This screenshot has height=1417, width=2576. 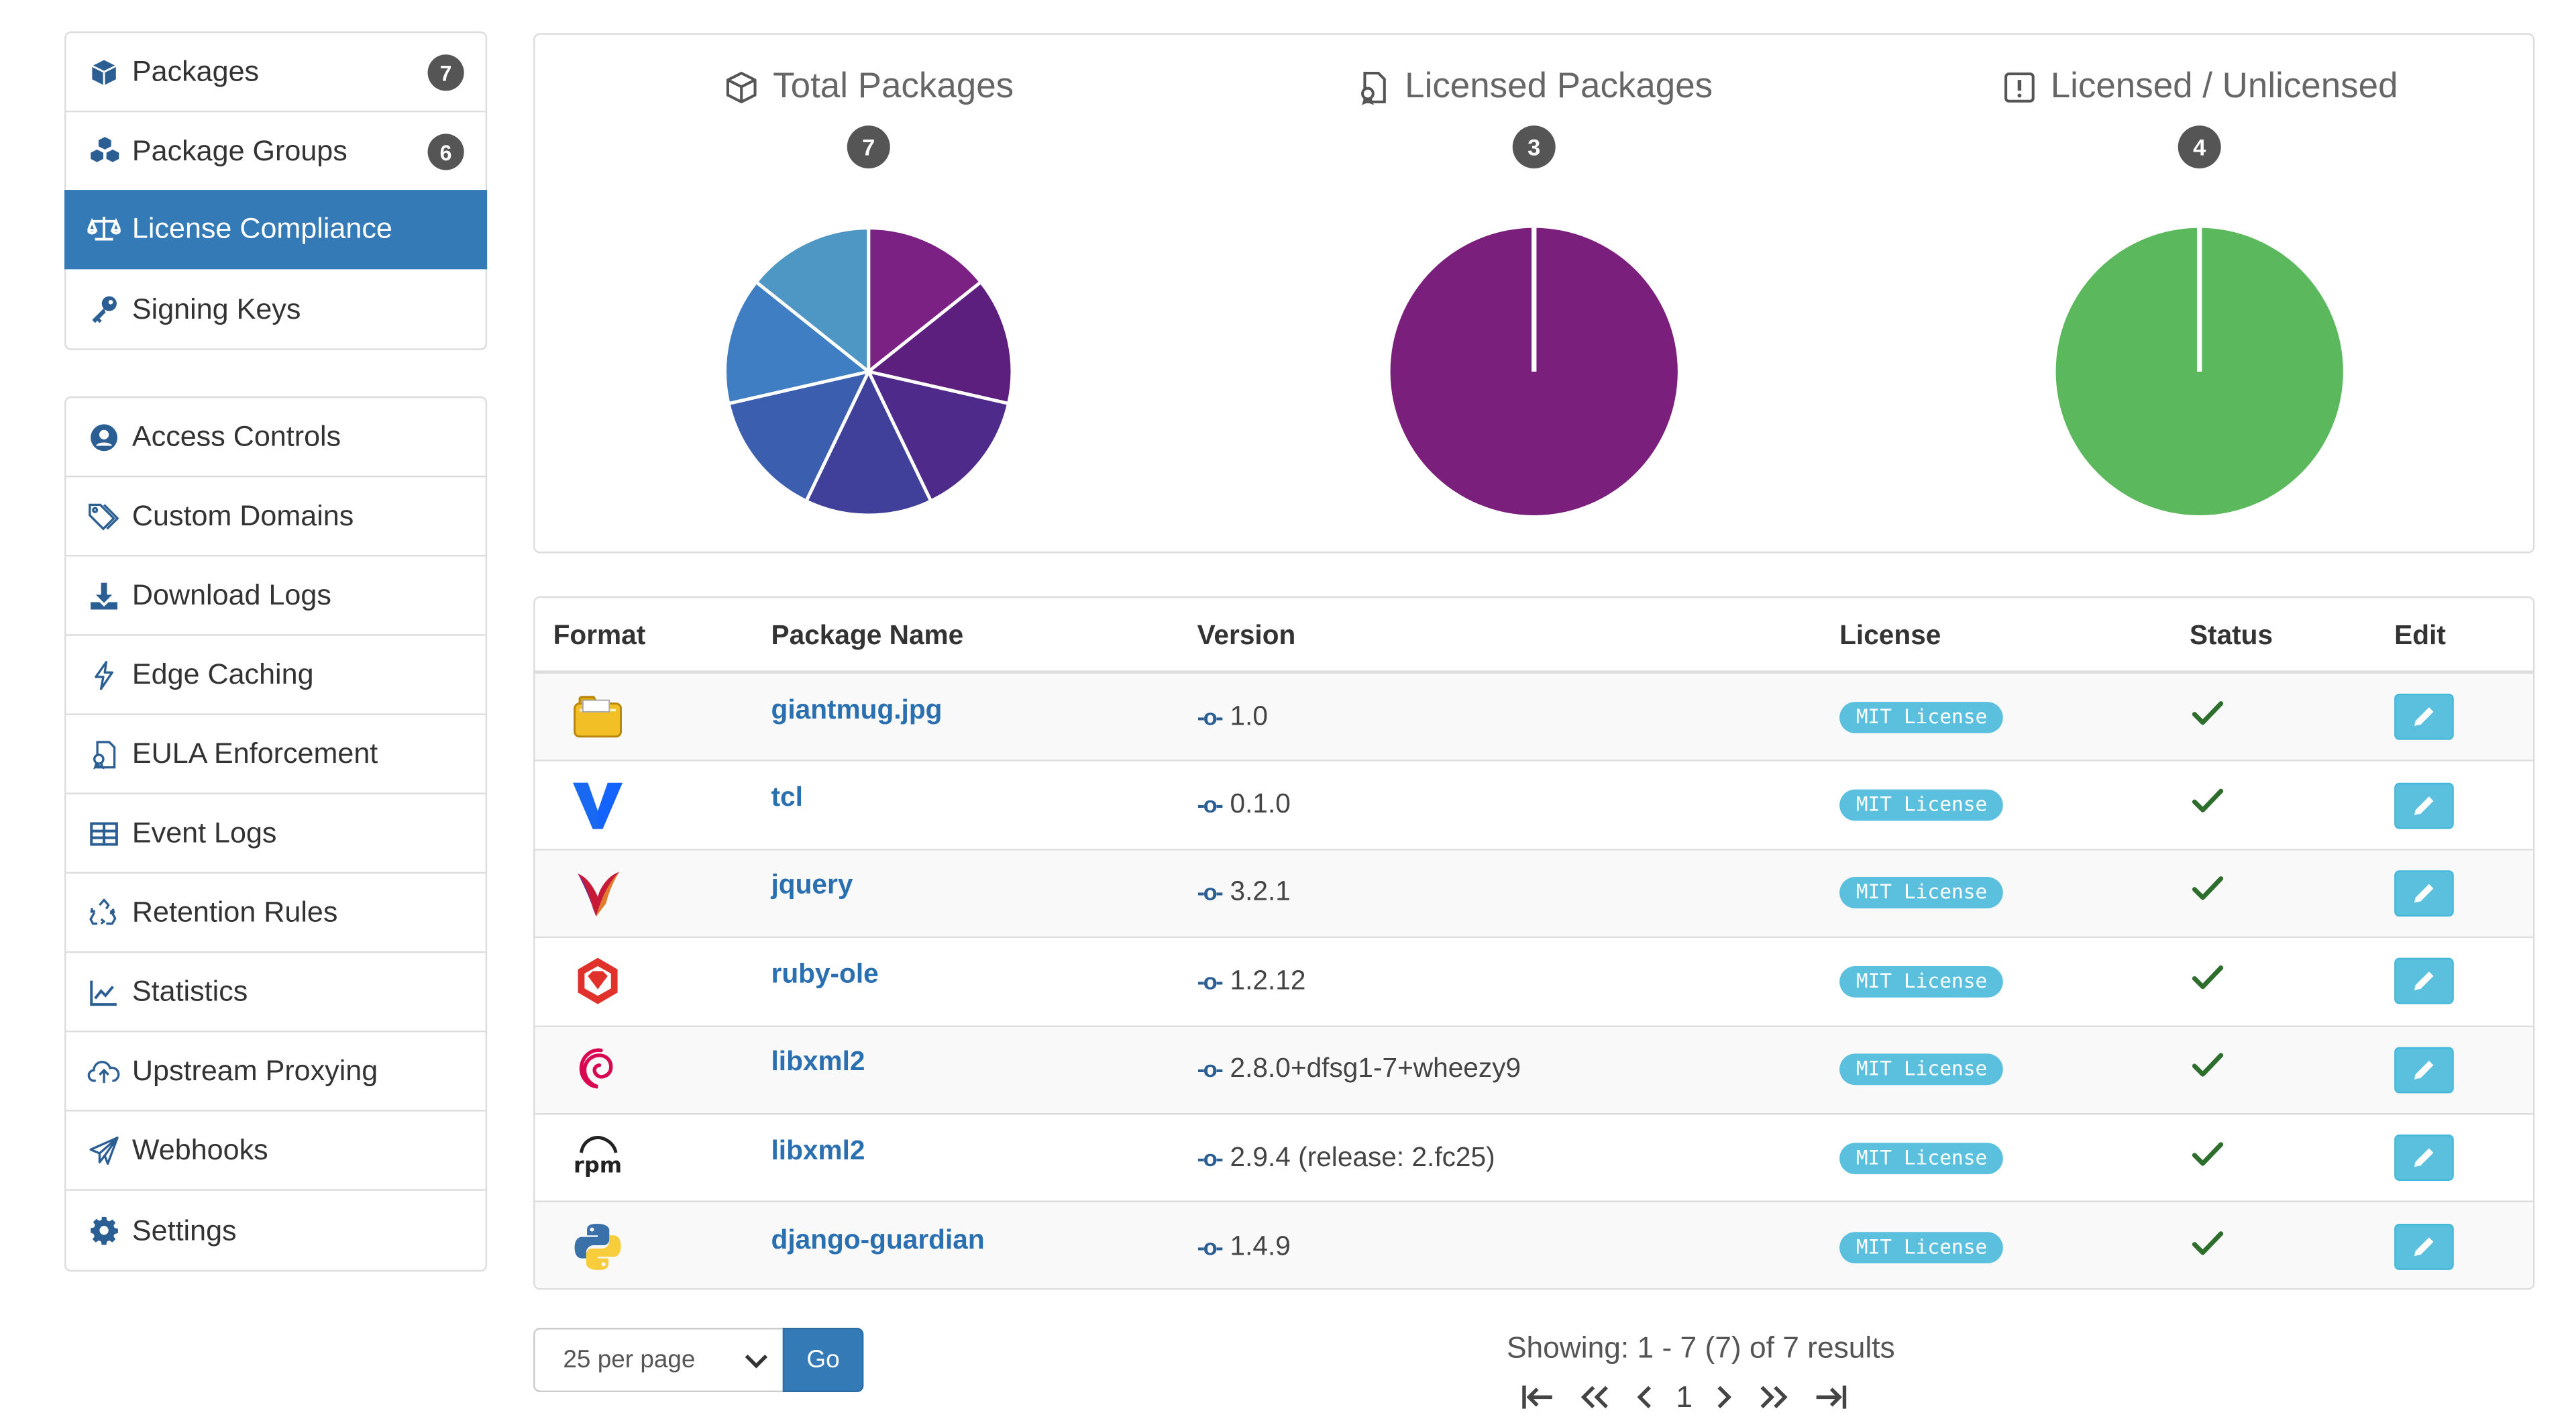 I want to click on sidebar-item-label: Statistics, so click(x=189, y=991).